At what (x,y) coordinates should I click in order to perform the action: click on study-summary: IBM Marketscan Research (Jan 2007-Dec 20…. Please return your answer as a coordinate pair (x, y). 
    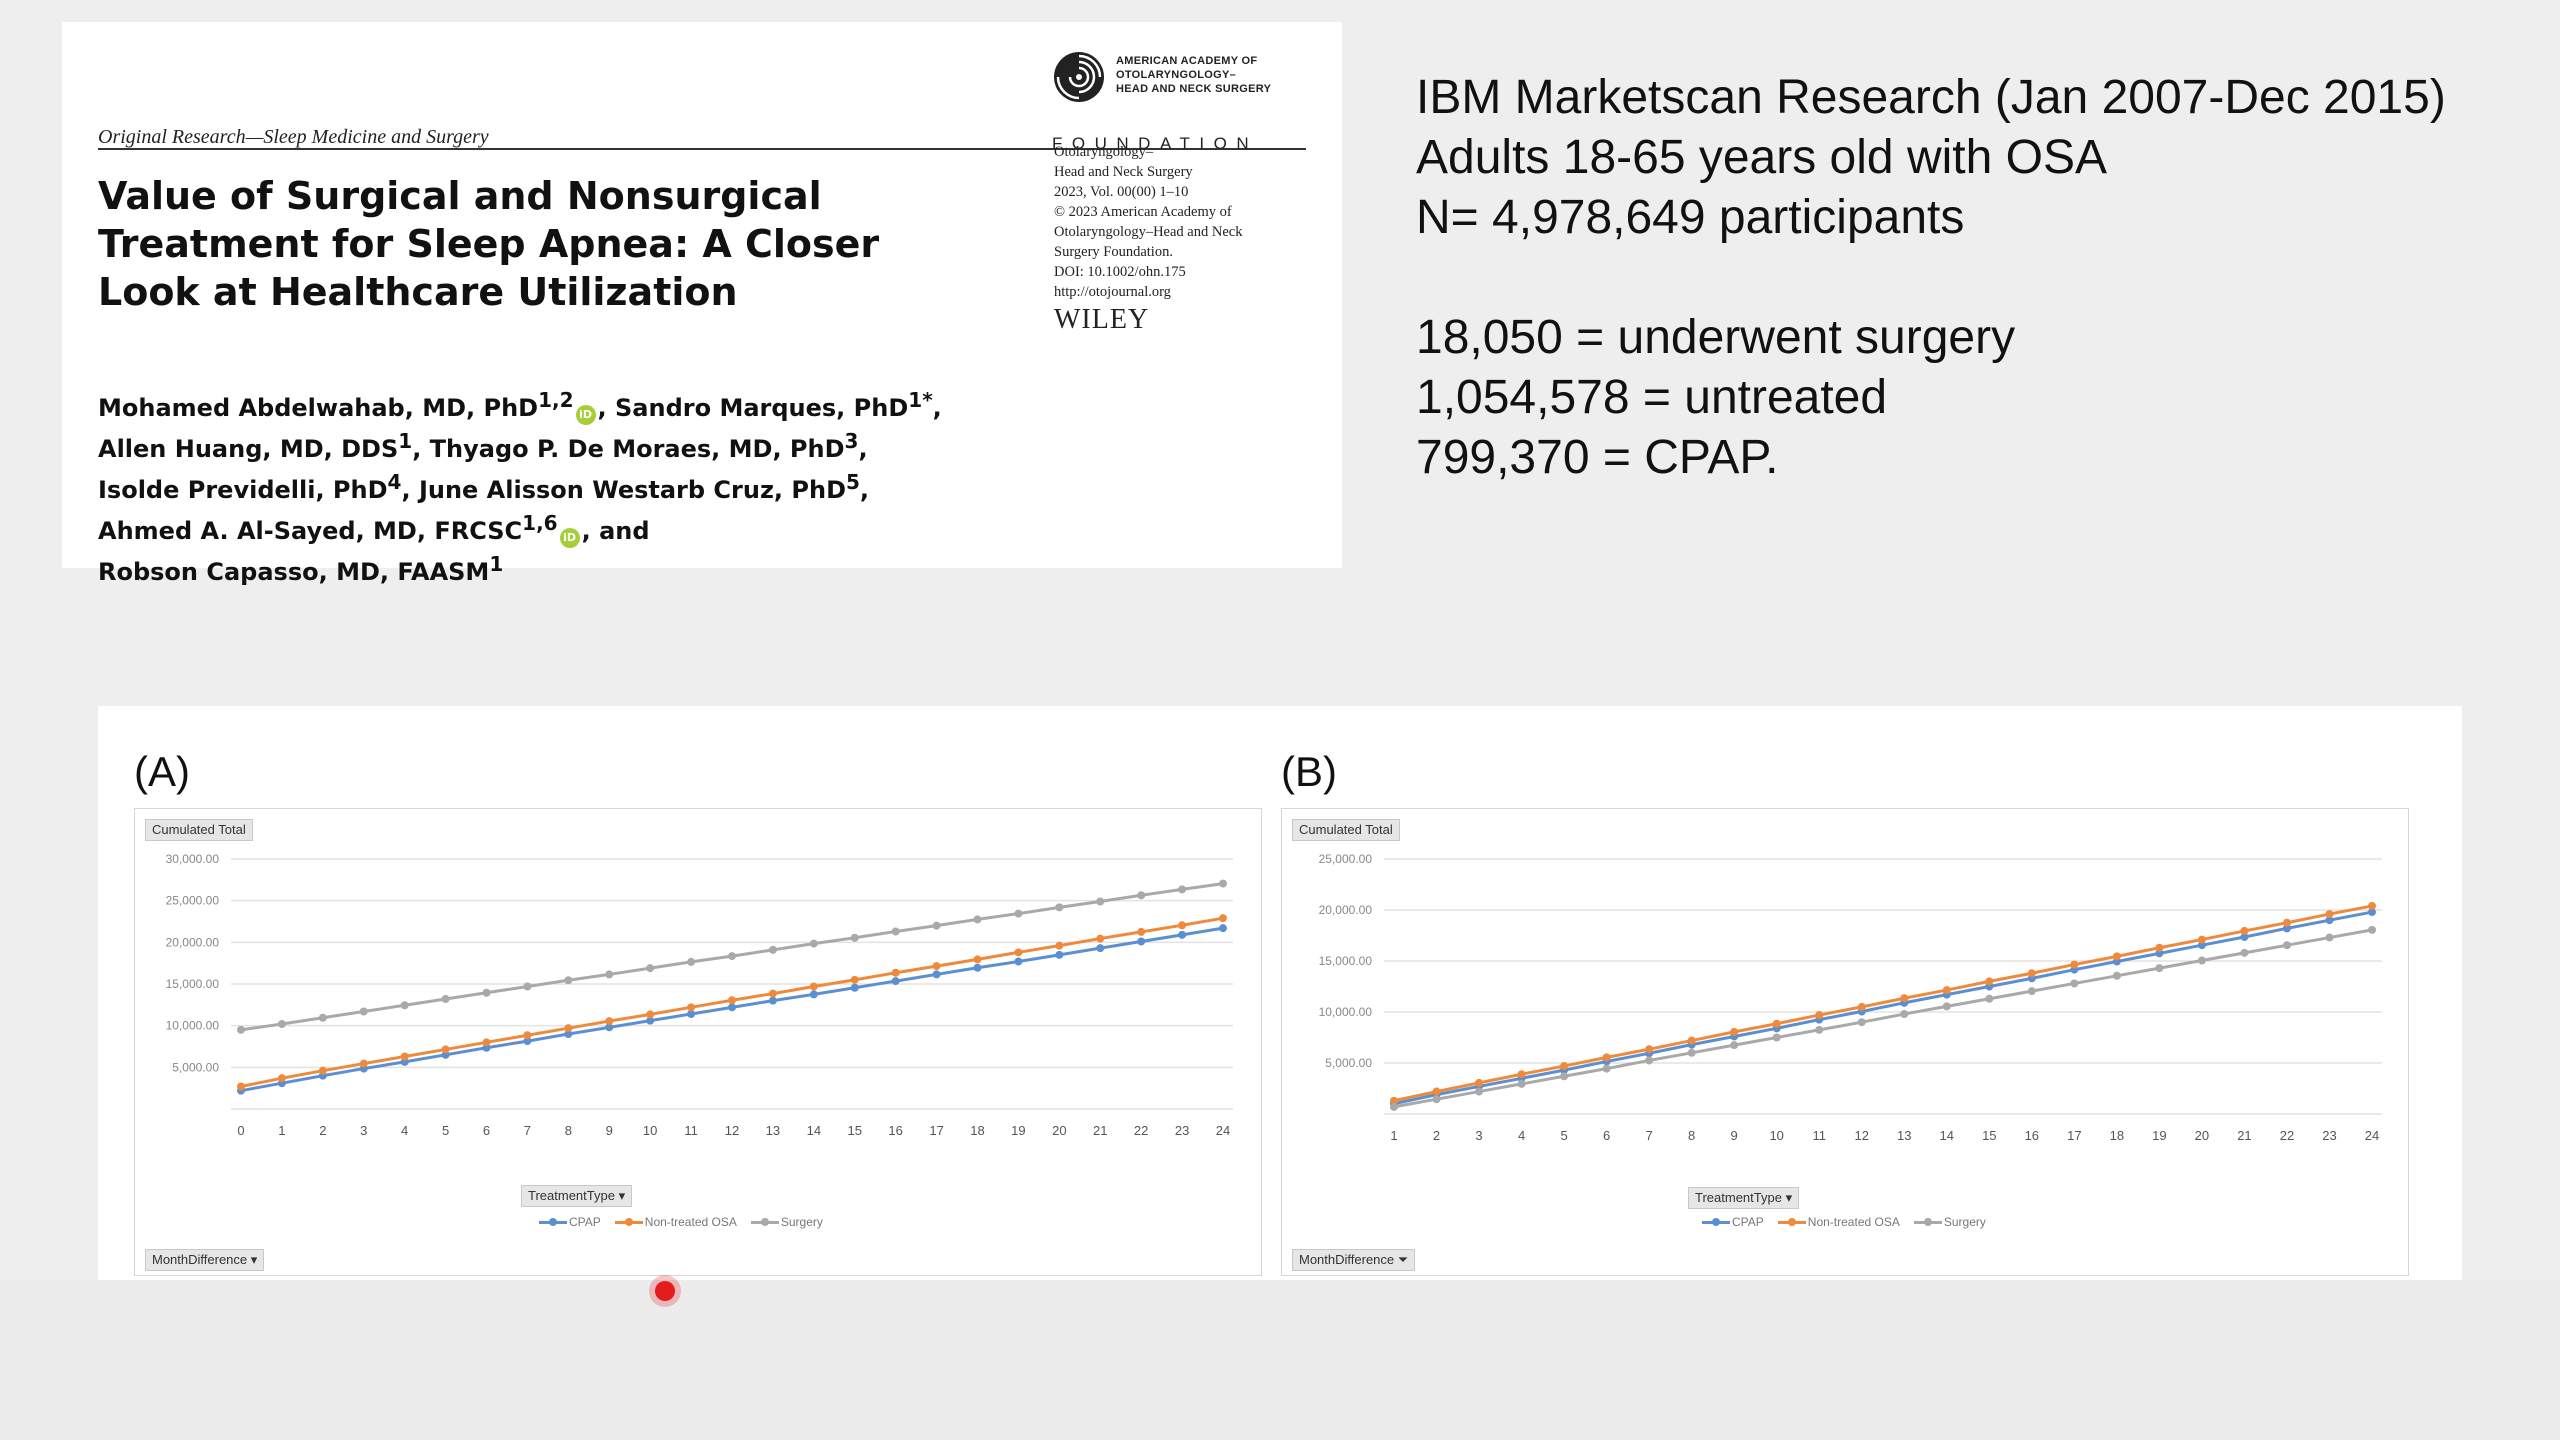
    Looking at the image, I should click on (1976, 278).